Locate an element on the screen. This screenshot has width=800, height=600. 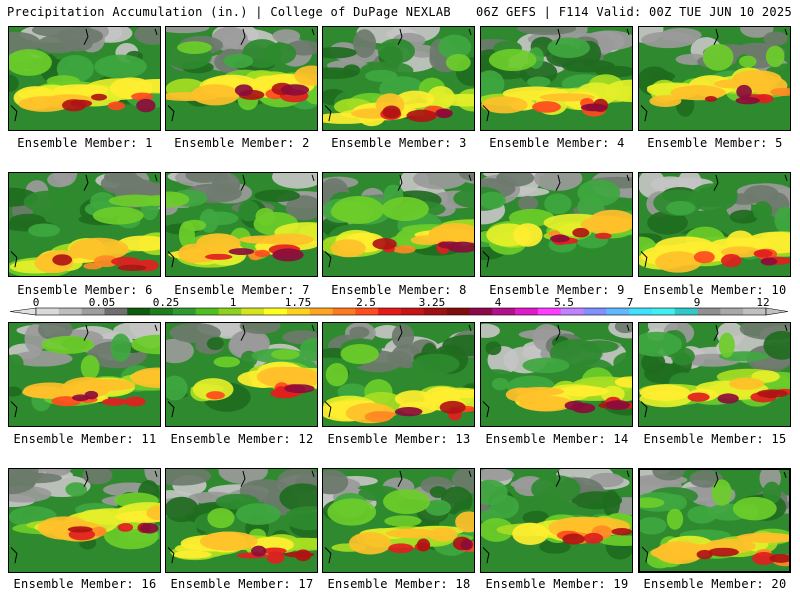
ensemble-member-label: Ensemble Member: 16 is located at coordinates (85, 584).